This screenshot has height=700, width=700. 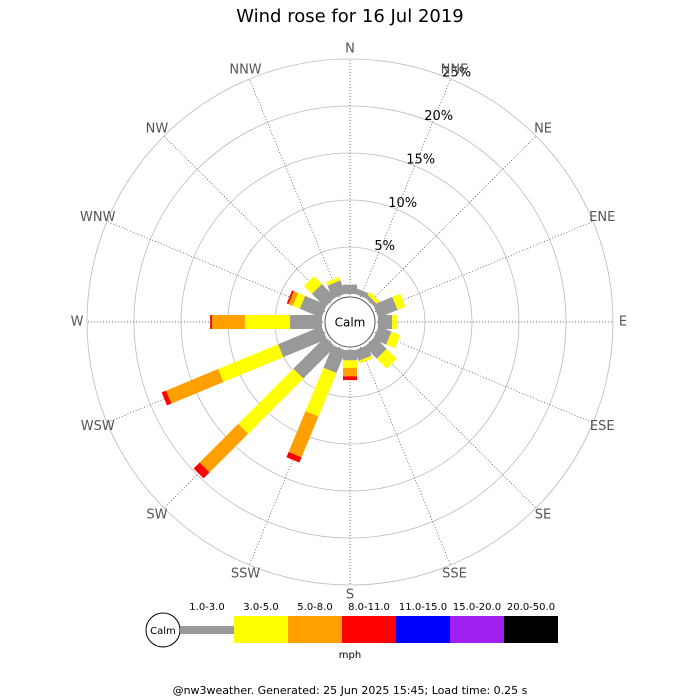 I want to click on r-tick-label: 25%, so click(x=456, y=73).